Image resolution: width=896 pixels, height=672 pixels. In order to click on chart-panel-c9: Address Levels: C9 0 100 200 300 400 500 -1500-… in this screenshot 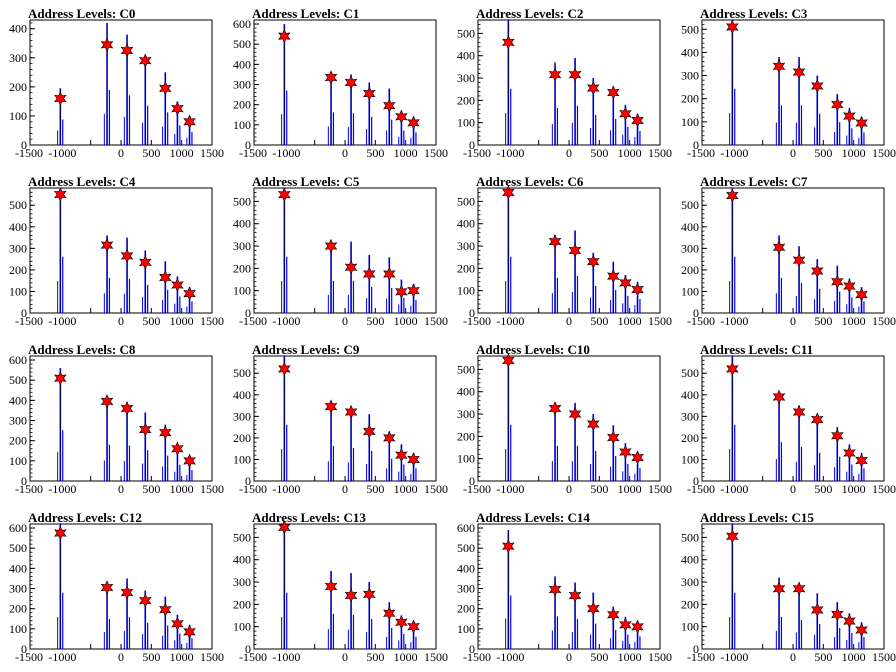, I will do `click(336, 420)`.